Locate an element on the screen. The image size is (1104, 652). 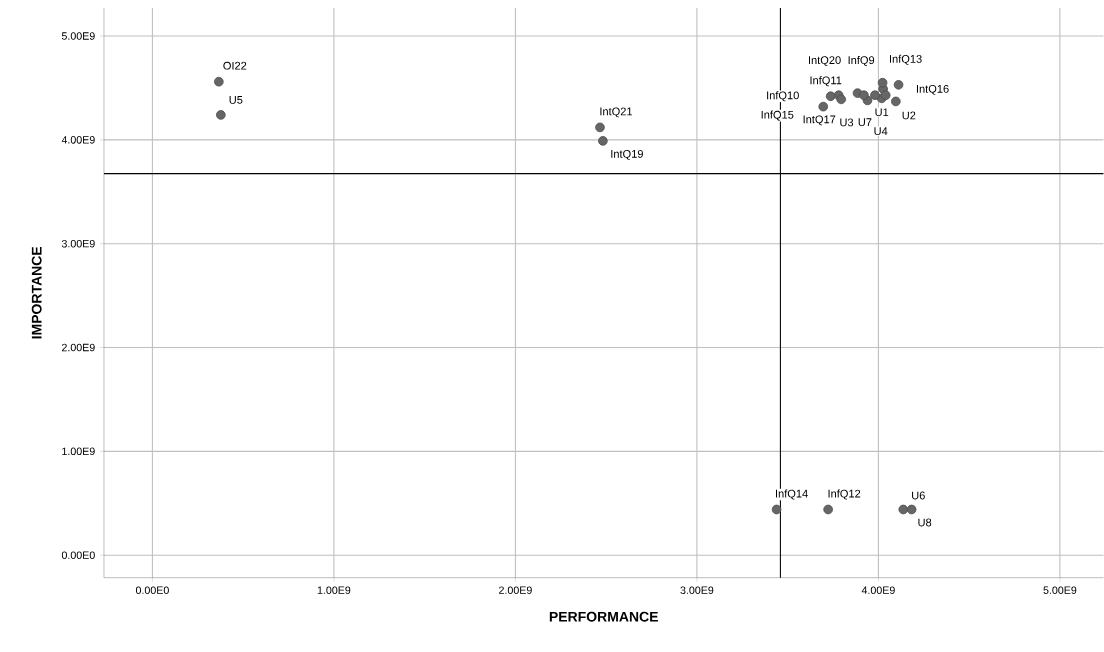
annotation: U1 is located at coordinates (882, 112).